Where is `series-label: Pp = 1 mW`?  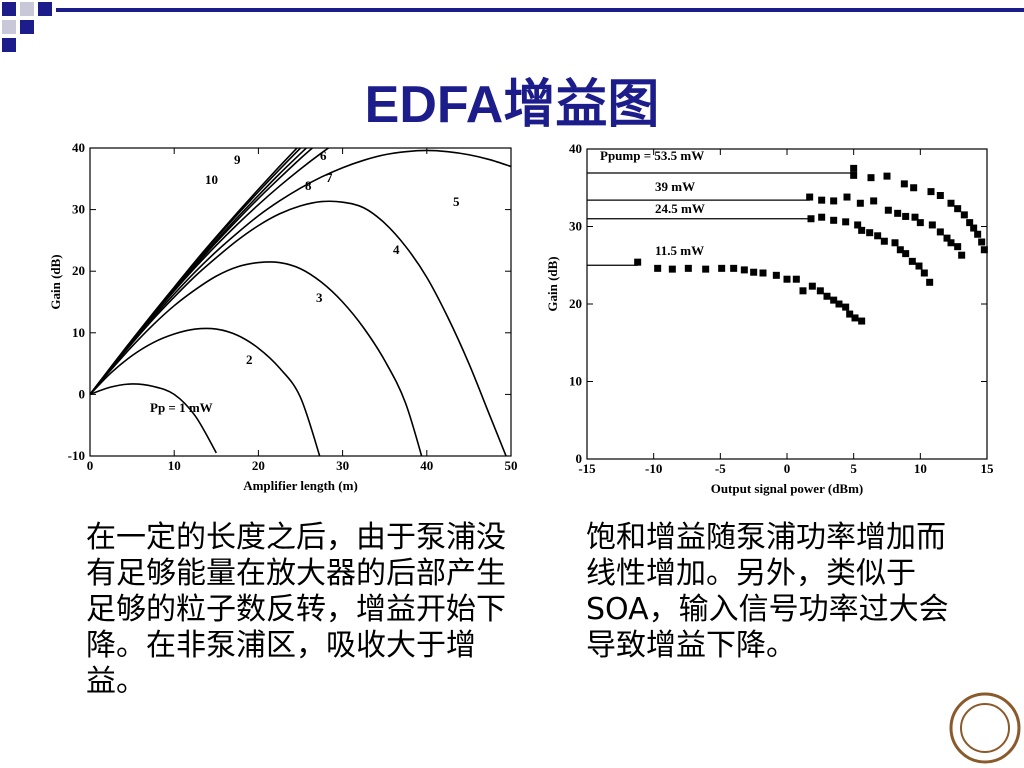 series-label: Pp = 1 mW is located at coordinates (181, 407).